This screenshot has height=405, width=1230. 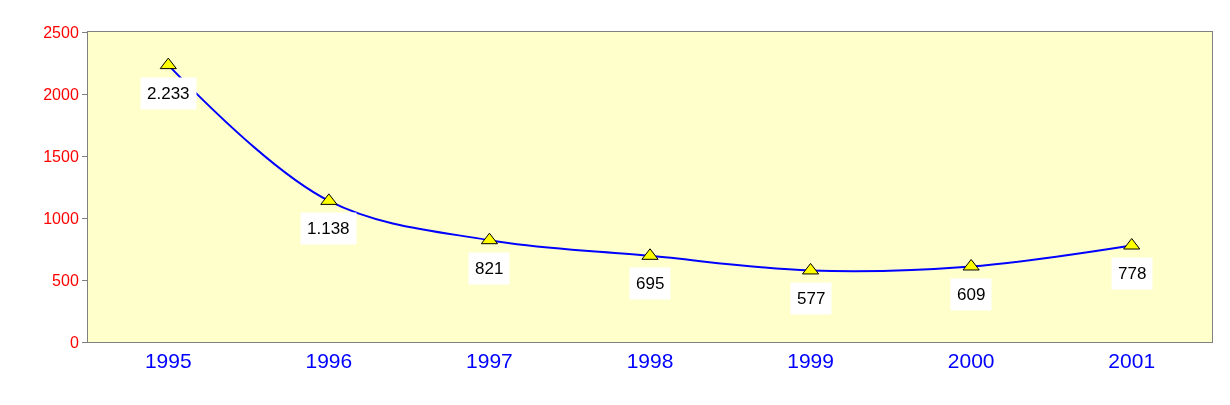 I want to click on data-label: 821, so click(x=489, y=268).